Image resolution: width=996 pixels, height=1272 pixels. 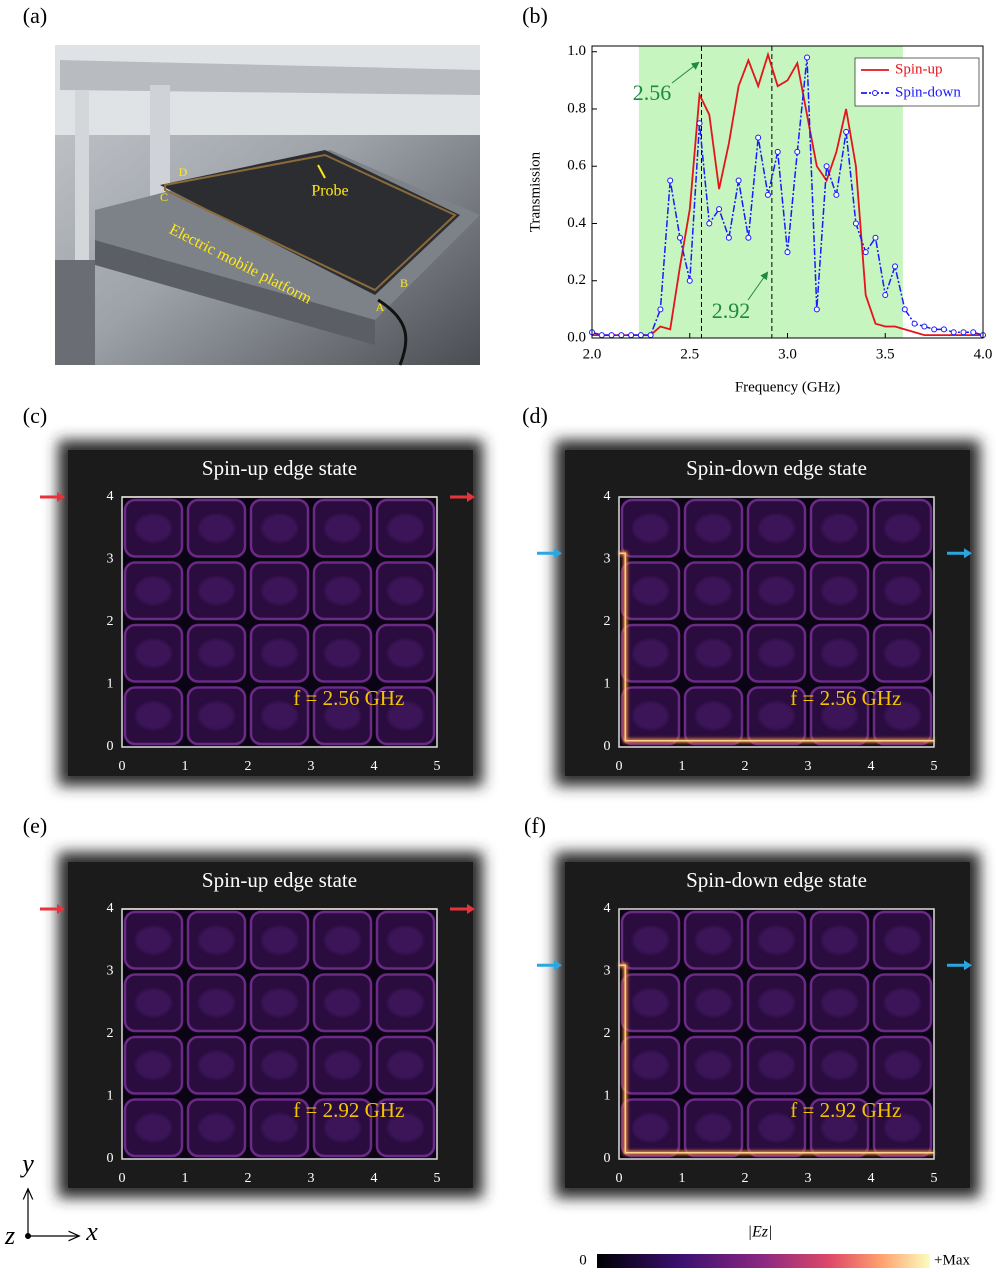 I want to click on photo-corner: B, so click(x=404, y=283).